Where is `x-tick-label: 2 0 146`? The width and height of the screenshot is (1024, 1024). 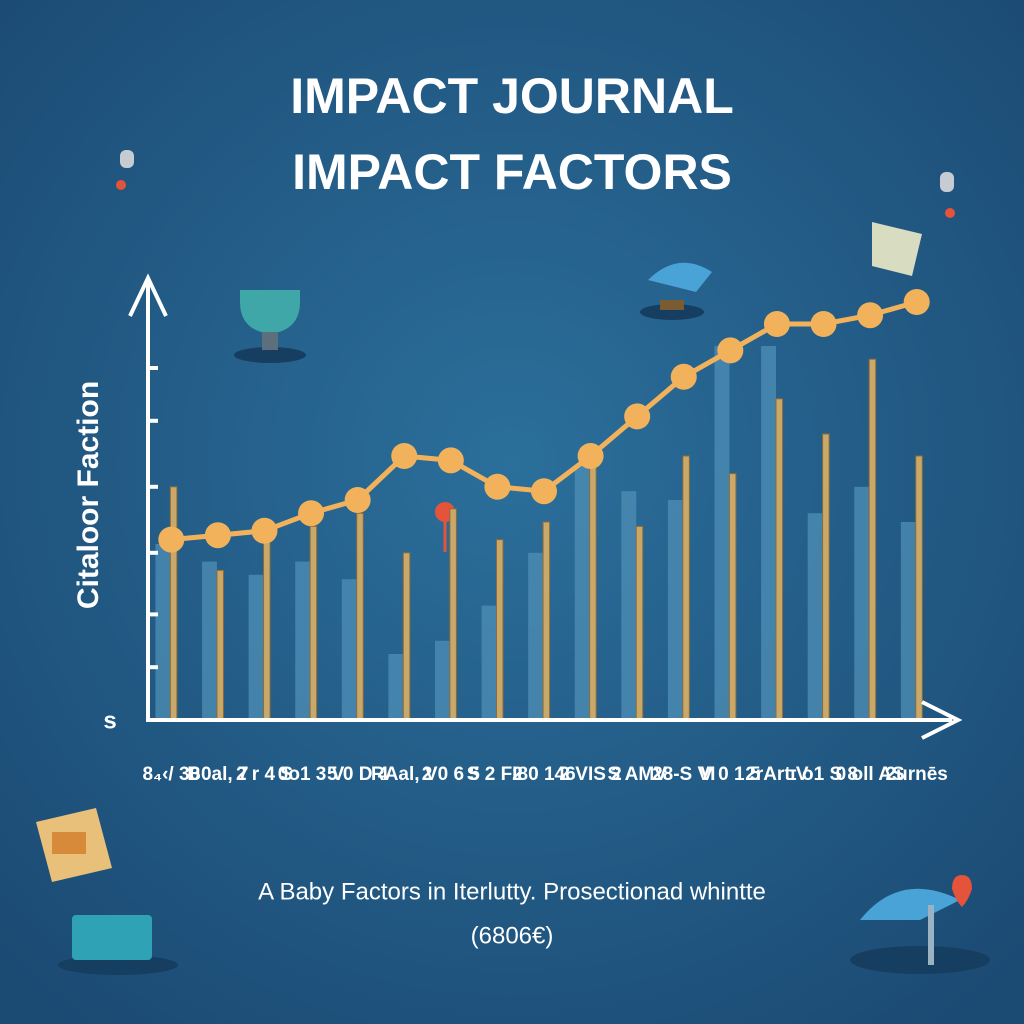
x-tick-label: 2 0 146 is located at coordinates (543, 774).